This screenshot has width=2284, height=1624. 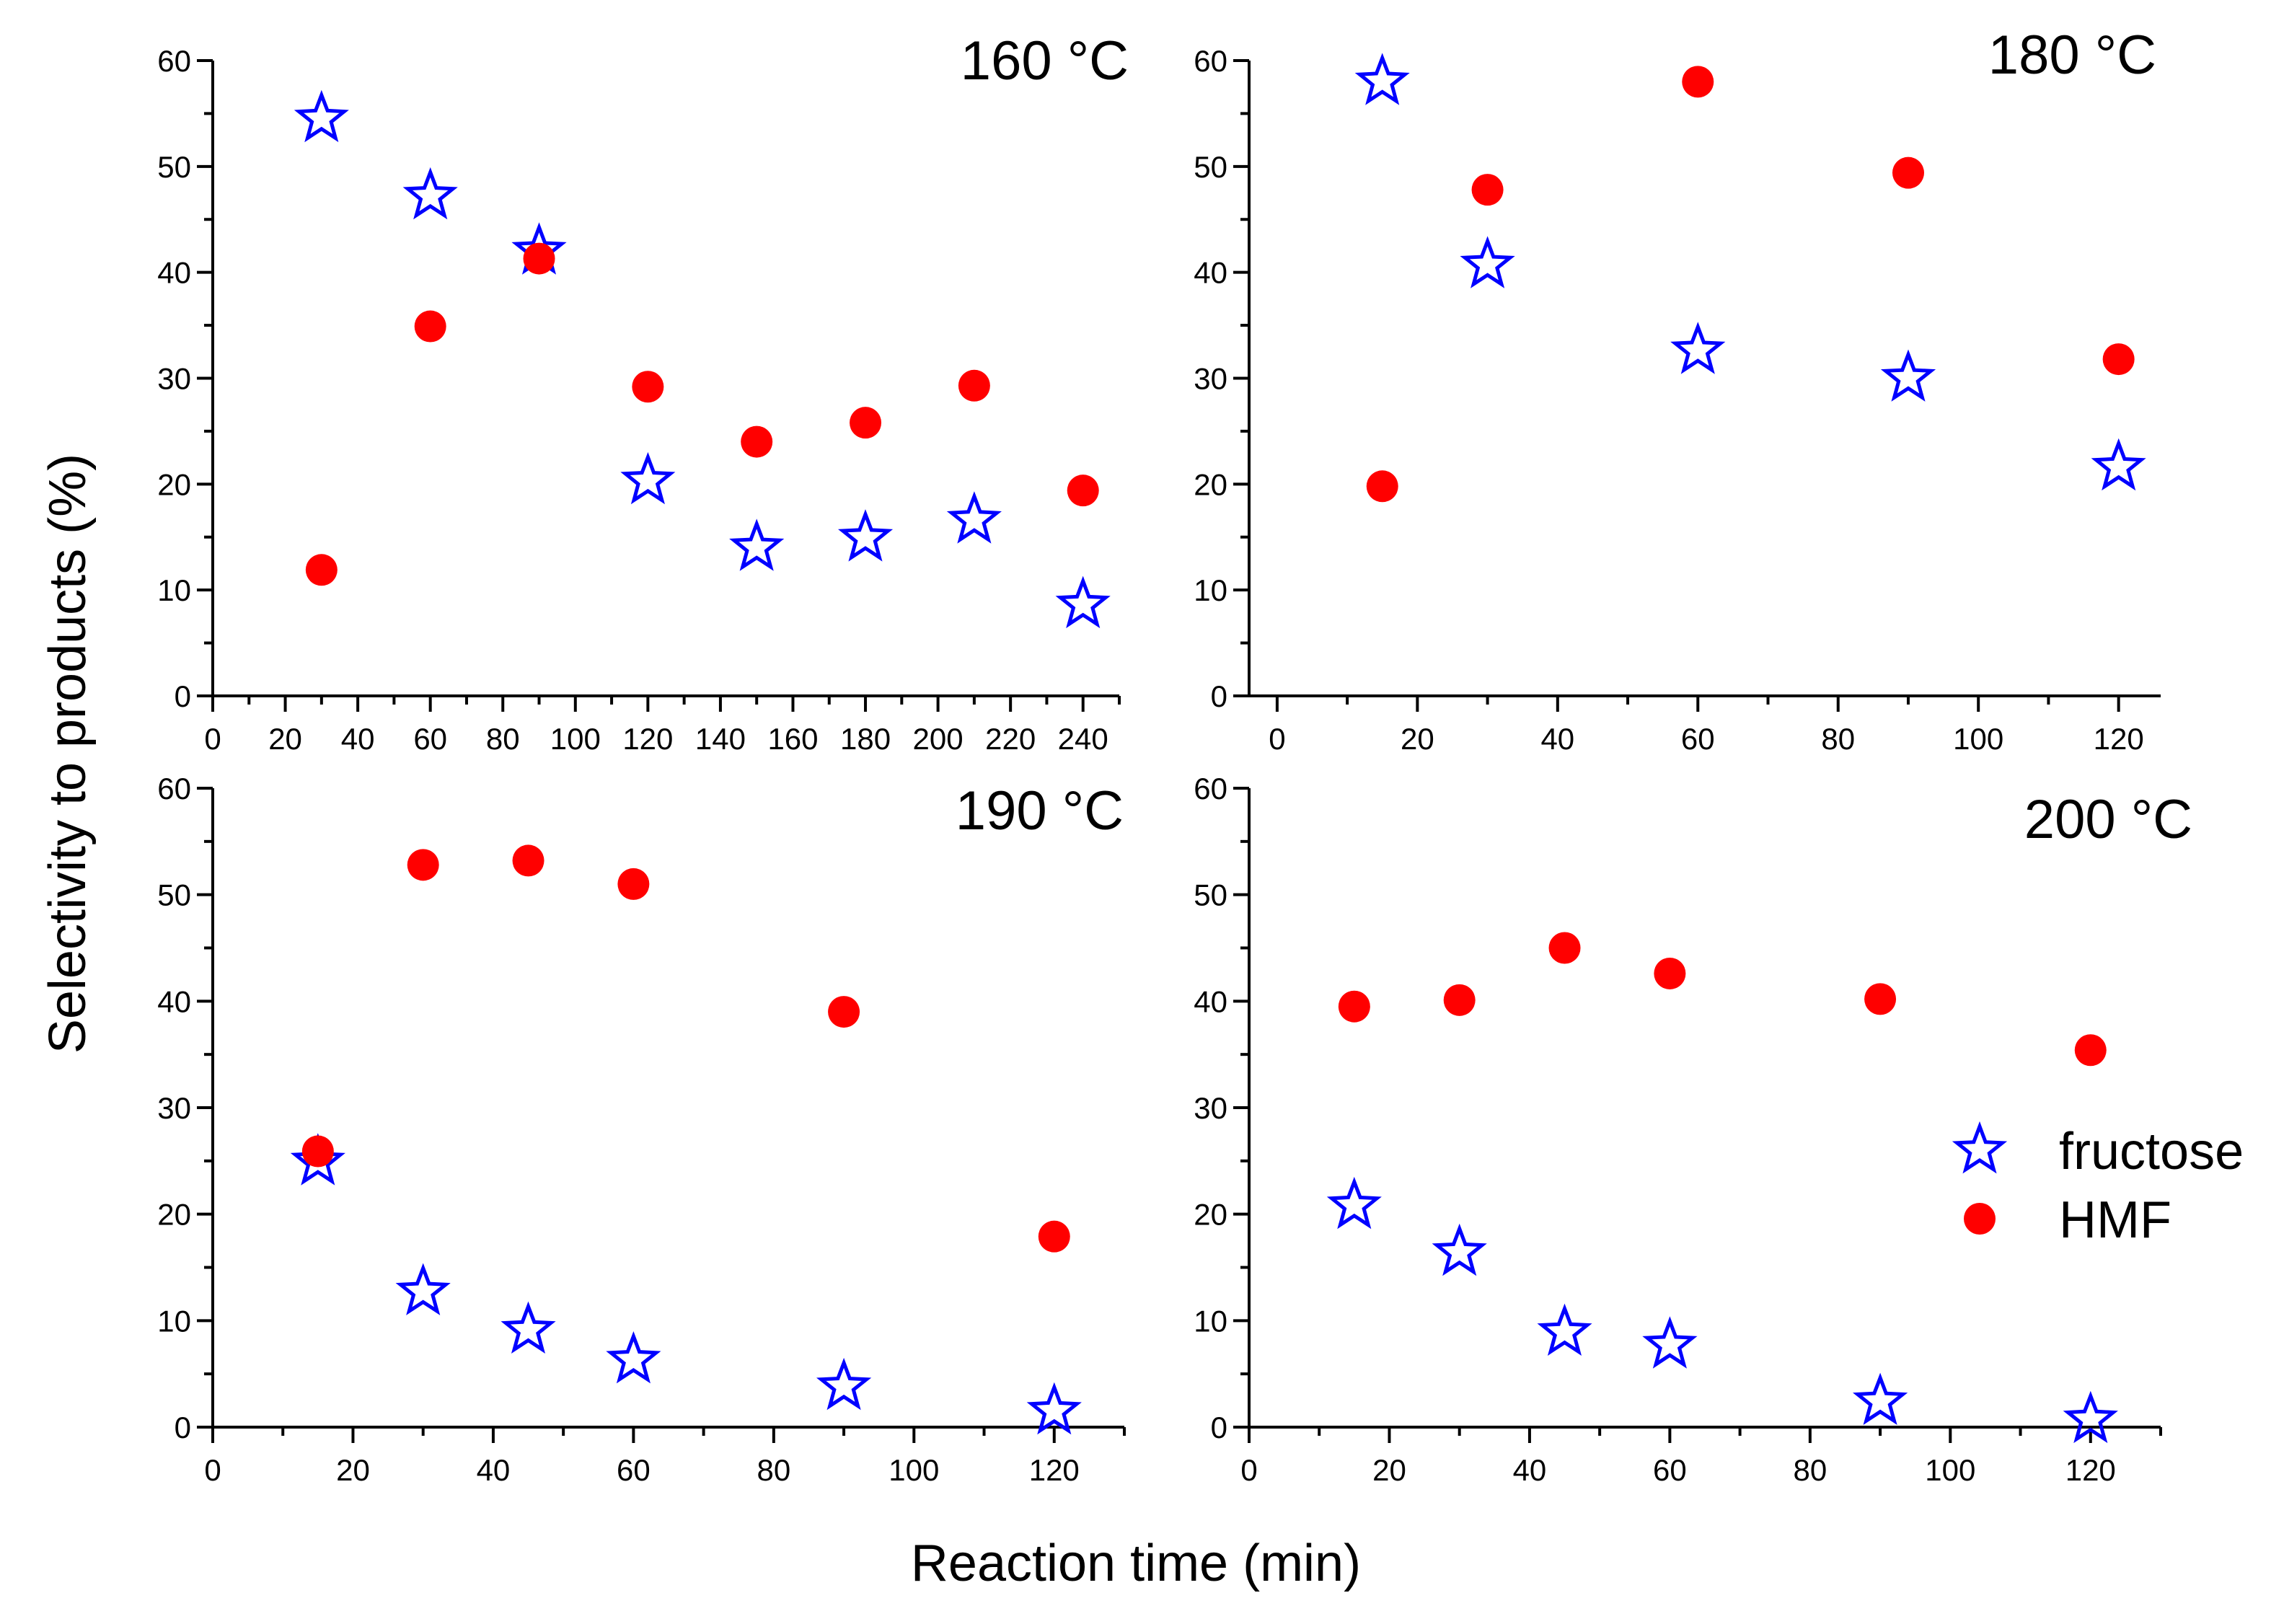 What do you see at coordinates (1010, 739) in the screenshot?
I see `x-tick-label: 220` at bounding box center [1010, 739].